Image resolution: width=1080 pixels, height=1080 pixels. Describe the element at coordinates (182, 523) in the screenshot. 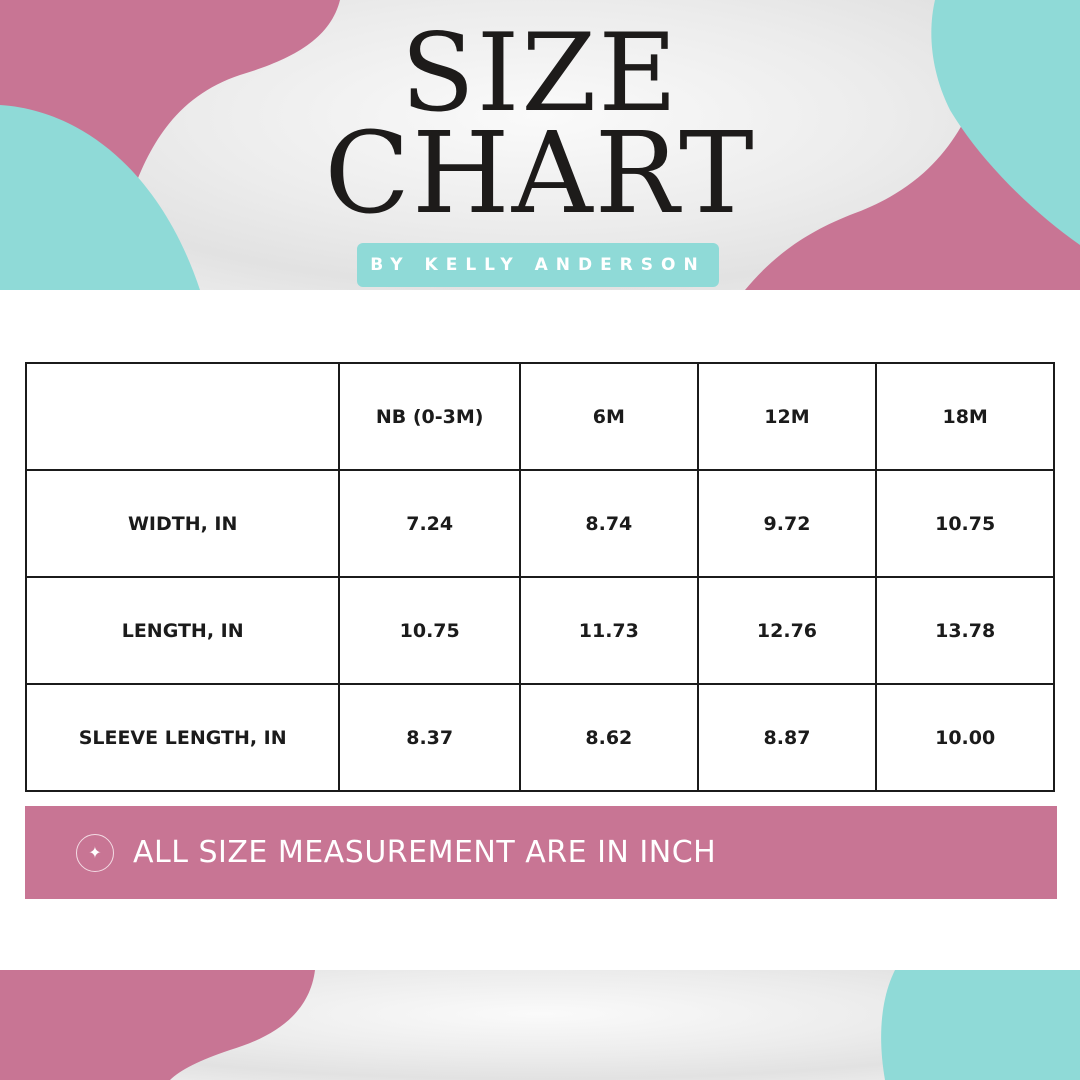

I see `row-label: WIDTH, IN` at that location.